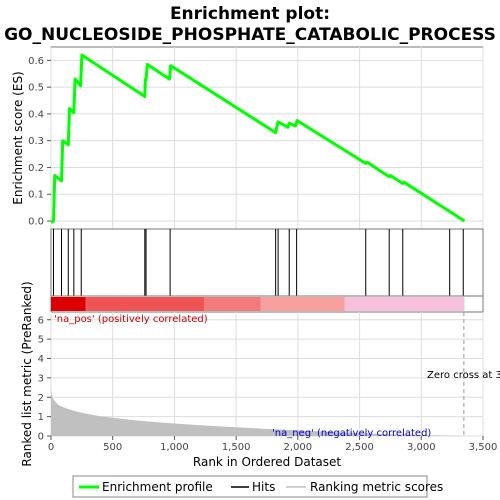 The width and height of the screenshot is (500, 500). I want to click on neg-correlated-label: 'na_neg' (negatively correlated), so click(351, 433).